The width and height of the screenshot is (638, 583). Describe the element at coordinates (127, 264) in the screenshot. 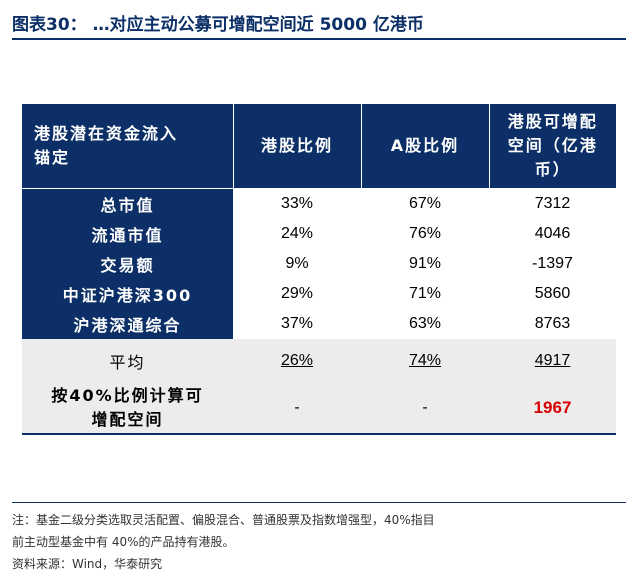

I see `row-label: 交易额` at that location.